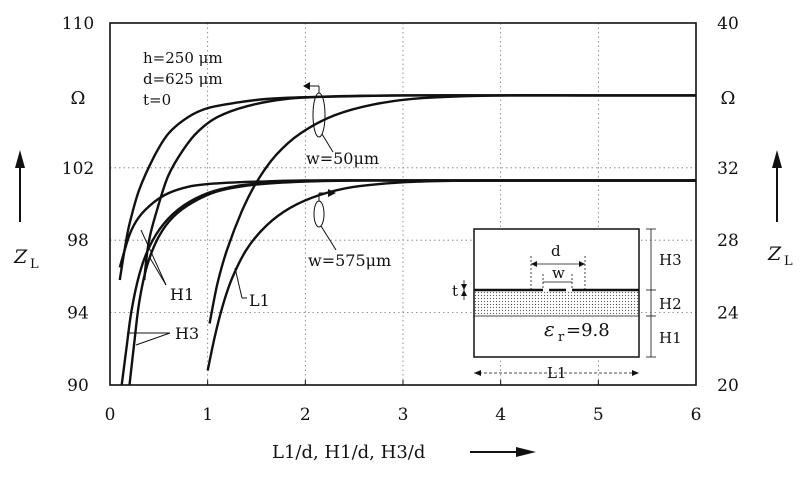  What do you see at coordinates (349, 229) in the screenshot?
I see `w575-annotation: w=575μm` at bounding box center [349, 229].